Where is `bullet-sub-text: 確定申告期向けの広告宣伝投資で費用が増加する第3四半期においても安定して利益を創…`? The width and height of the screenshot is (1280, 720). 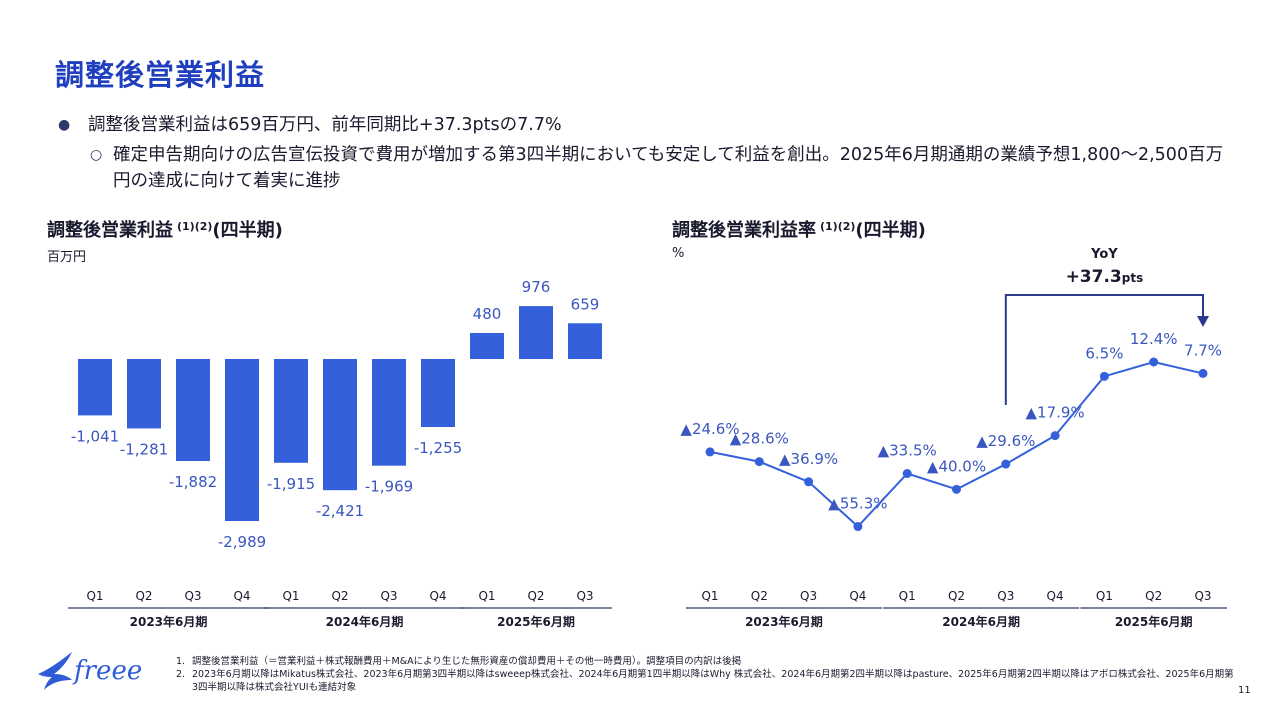 bullet-sub-text: 確定申告期向けの広告宣伝投資で費用が増加する第3四半期においても安定して利益を創… is located at coordinates (668, 168).